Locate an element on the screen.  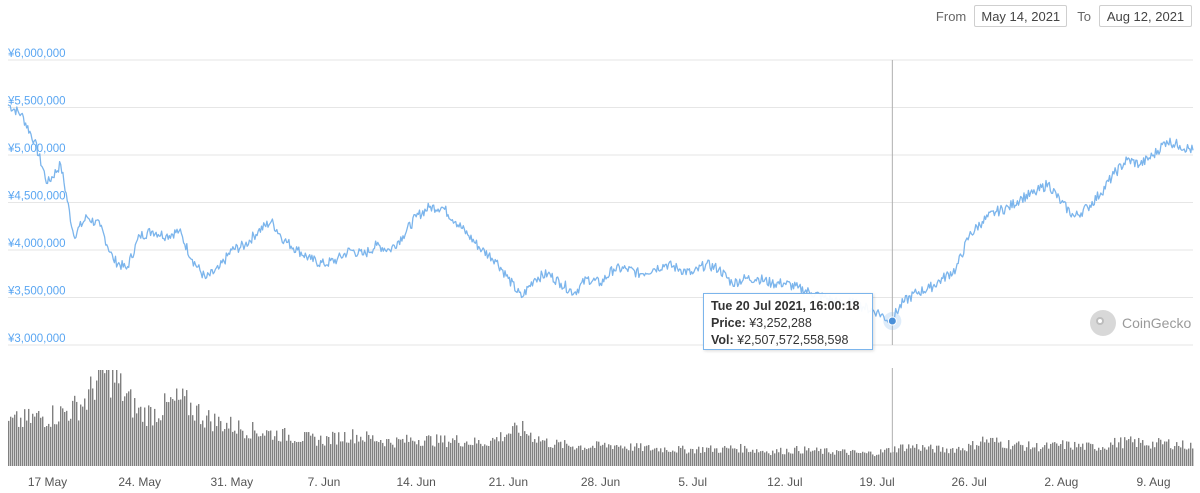
from-date-input is located at coordinates (1021, 16).